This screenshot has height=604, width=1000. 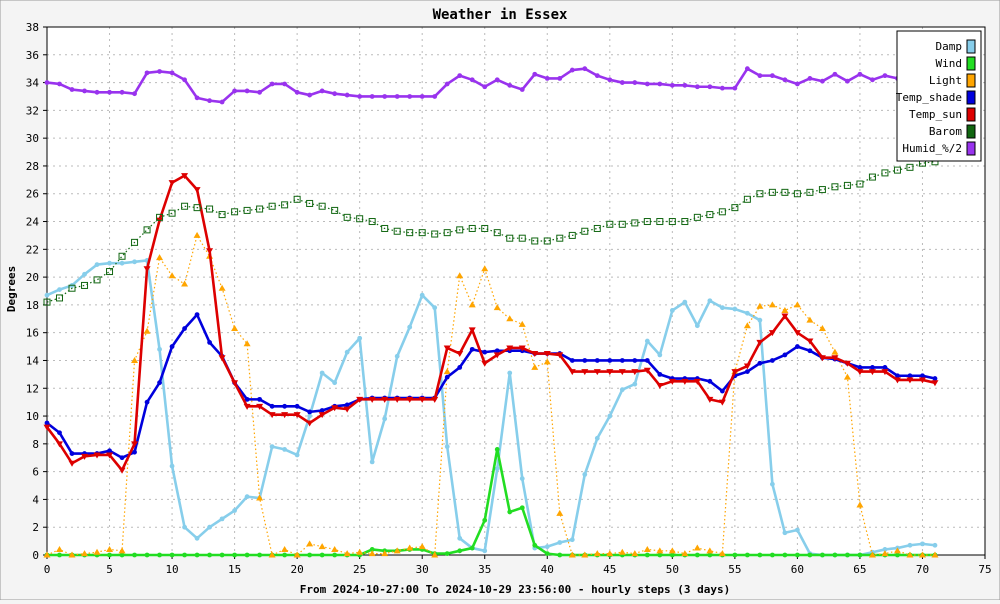 What do you see at coordinates (32, 110) in the screenshot?
I see `y-tick-label: 32` at bounding box center [32, 110].